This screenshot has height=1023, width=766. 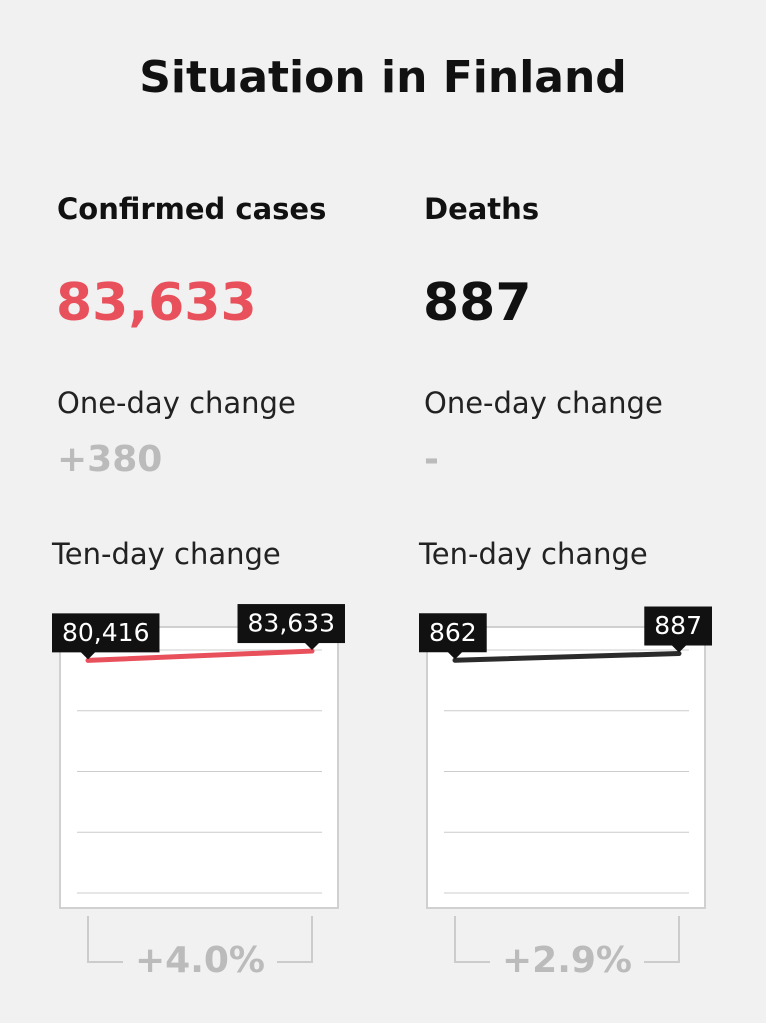 I want to click on value-label: 862, so click(x=453, y=632).